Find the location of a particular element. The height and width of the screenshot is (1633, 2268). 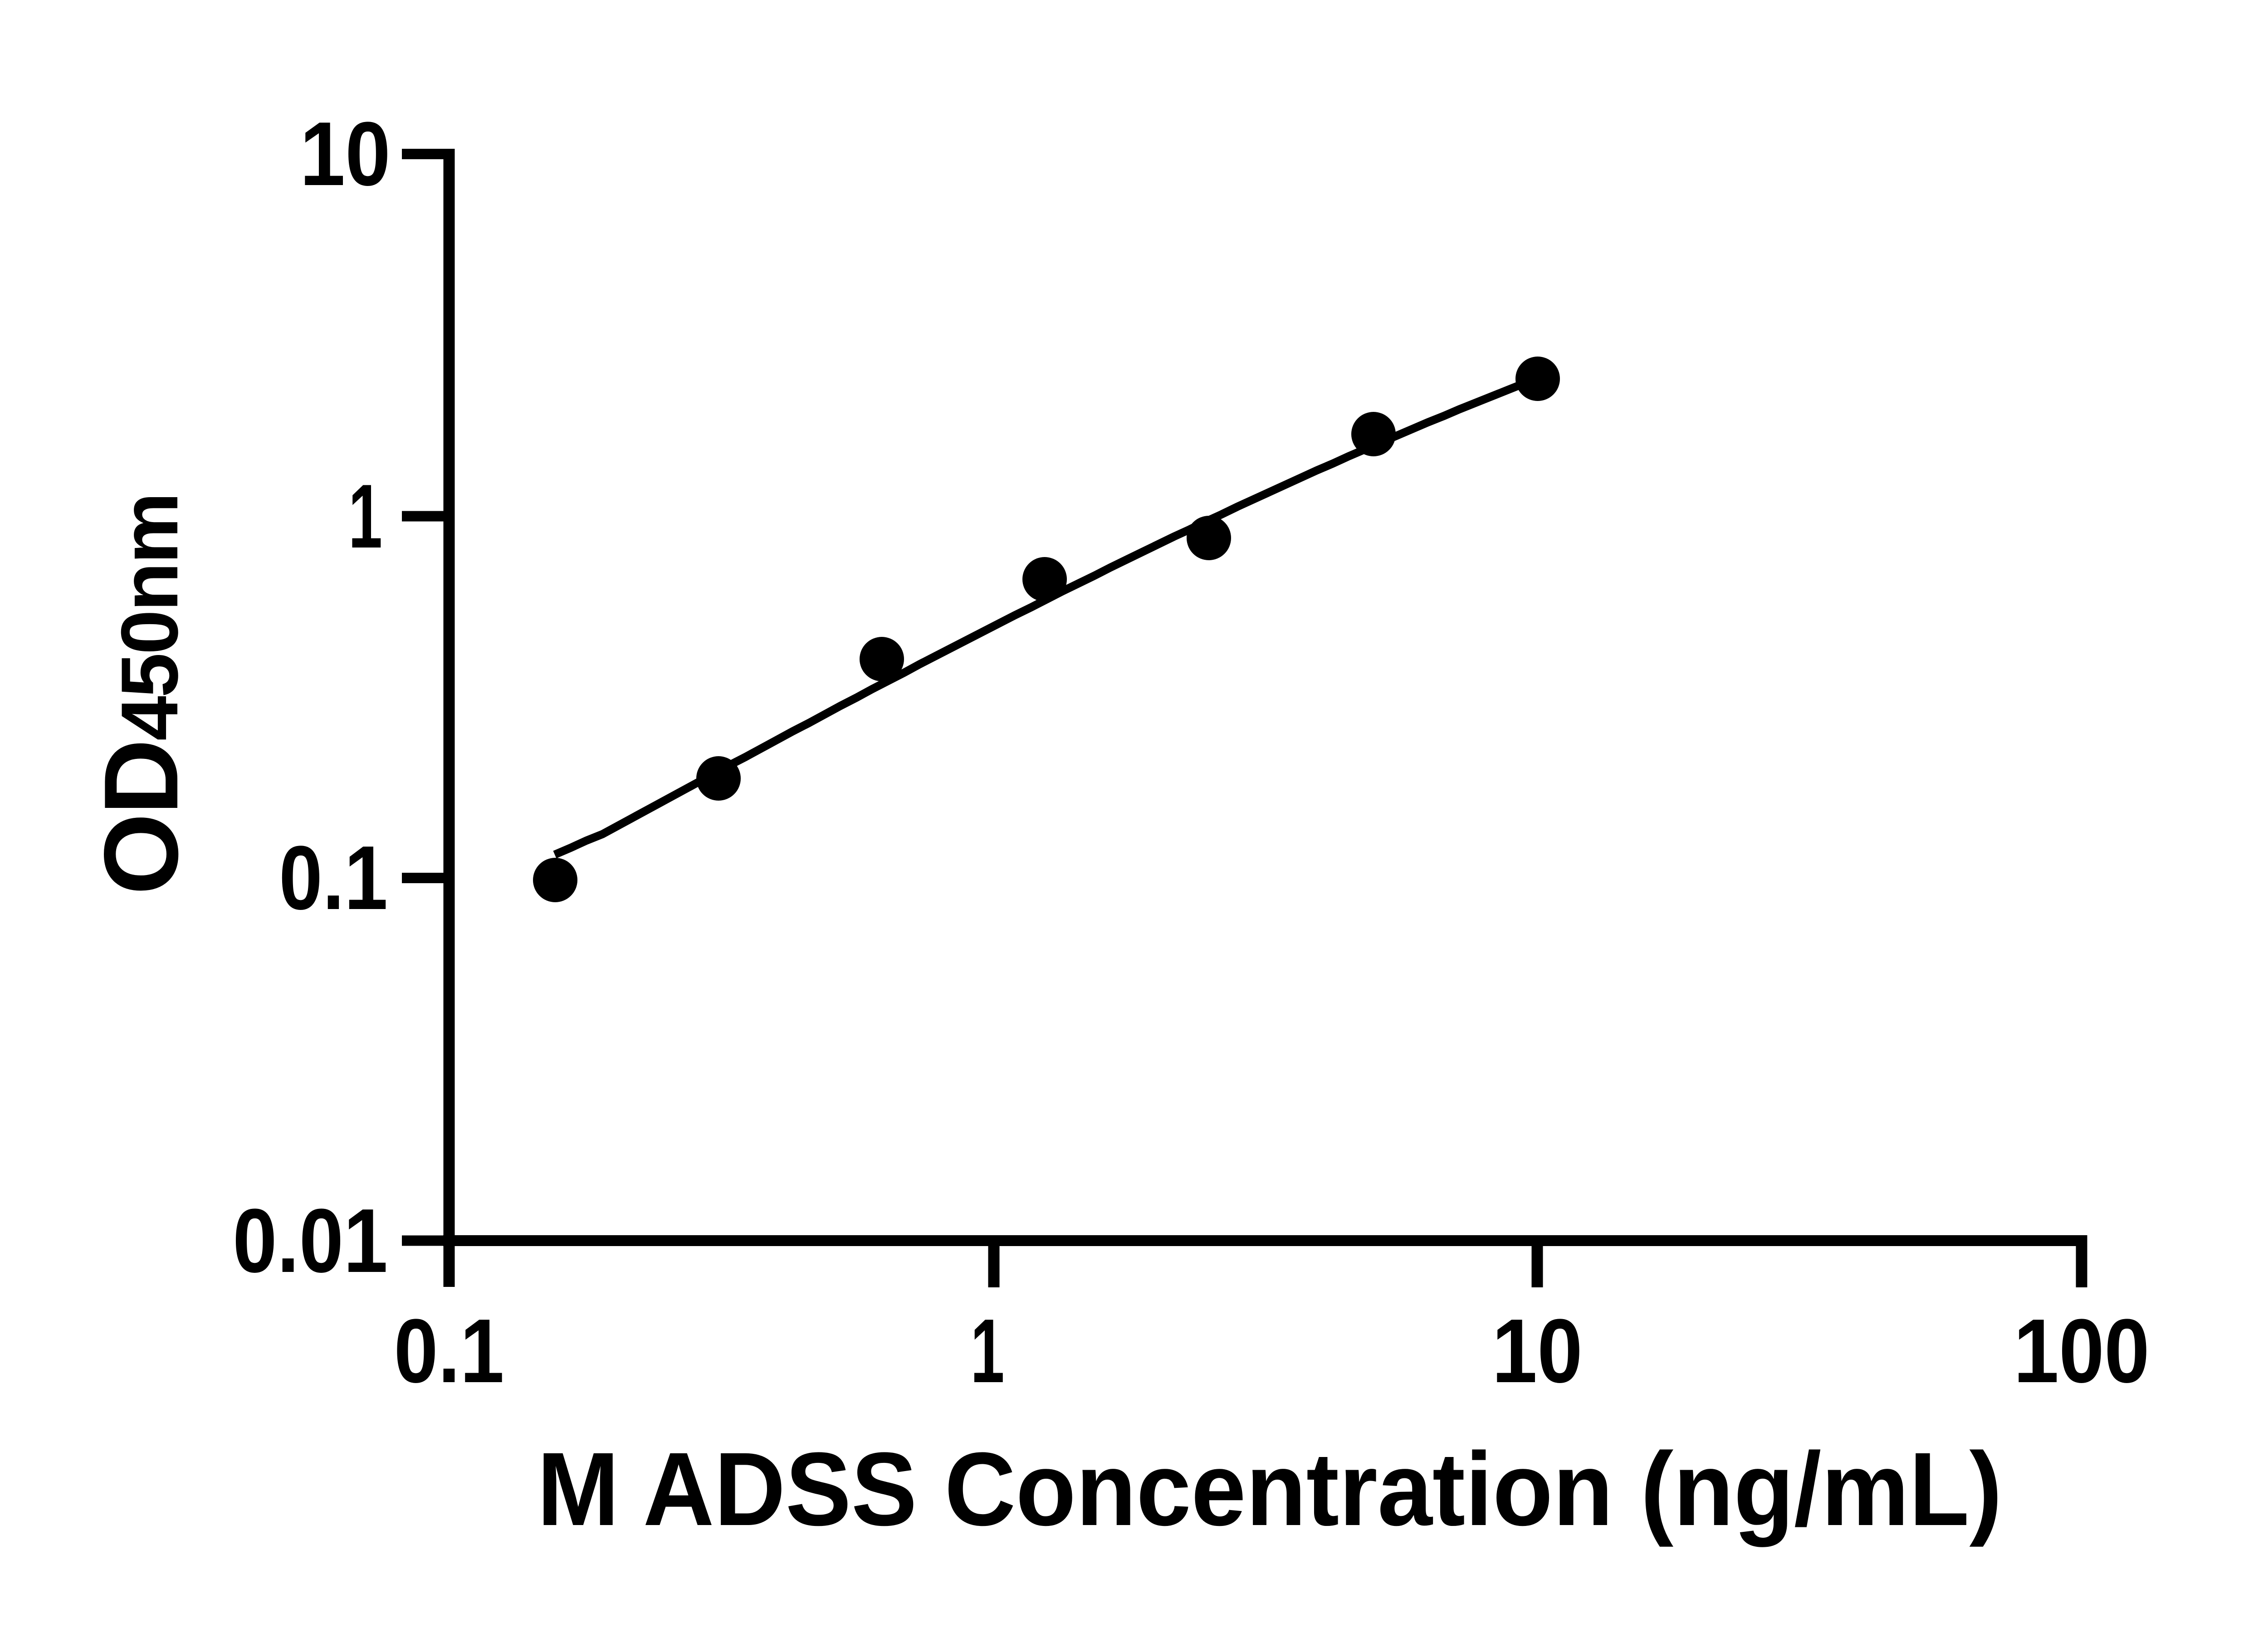

svg-text: 100 is located at coordinates (2082, 1351).